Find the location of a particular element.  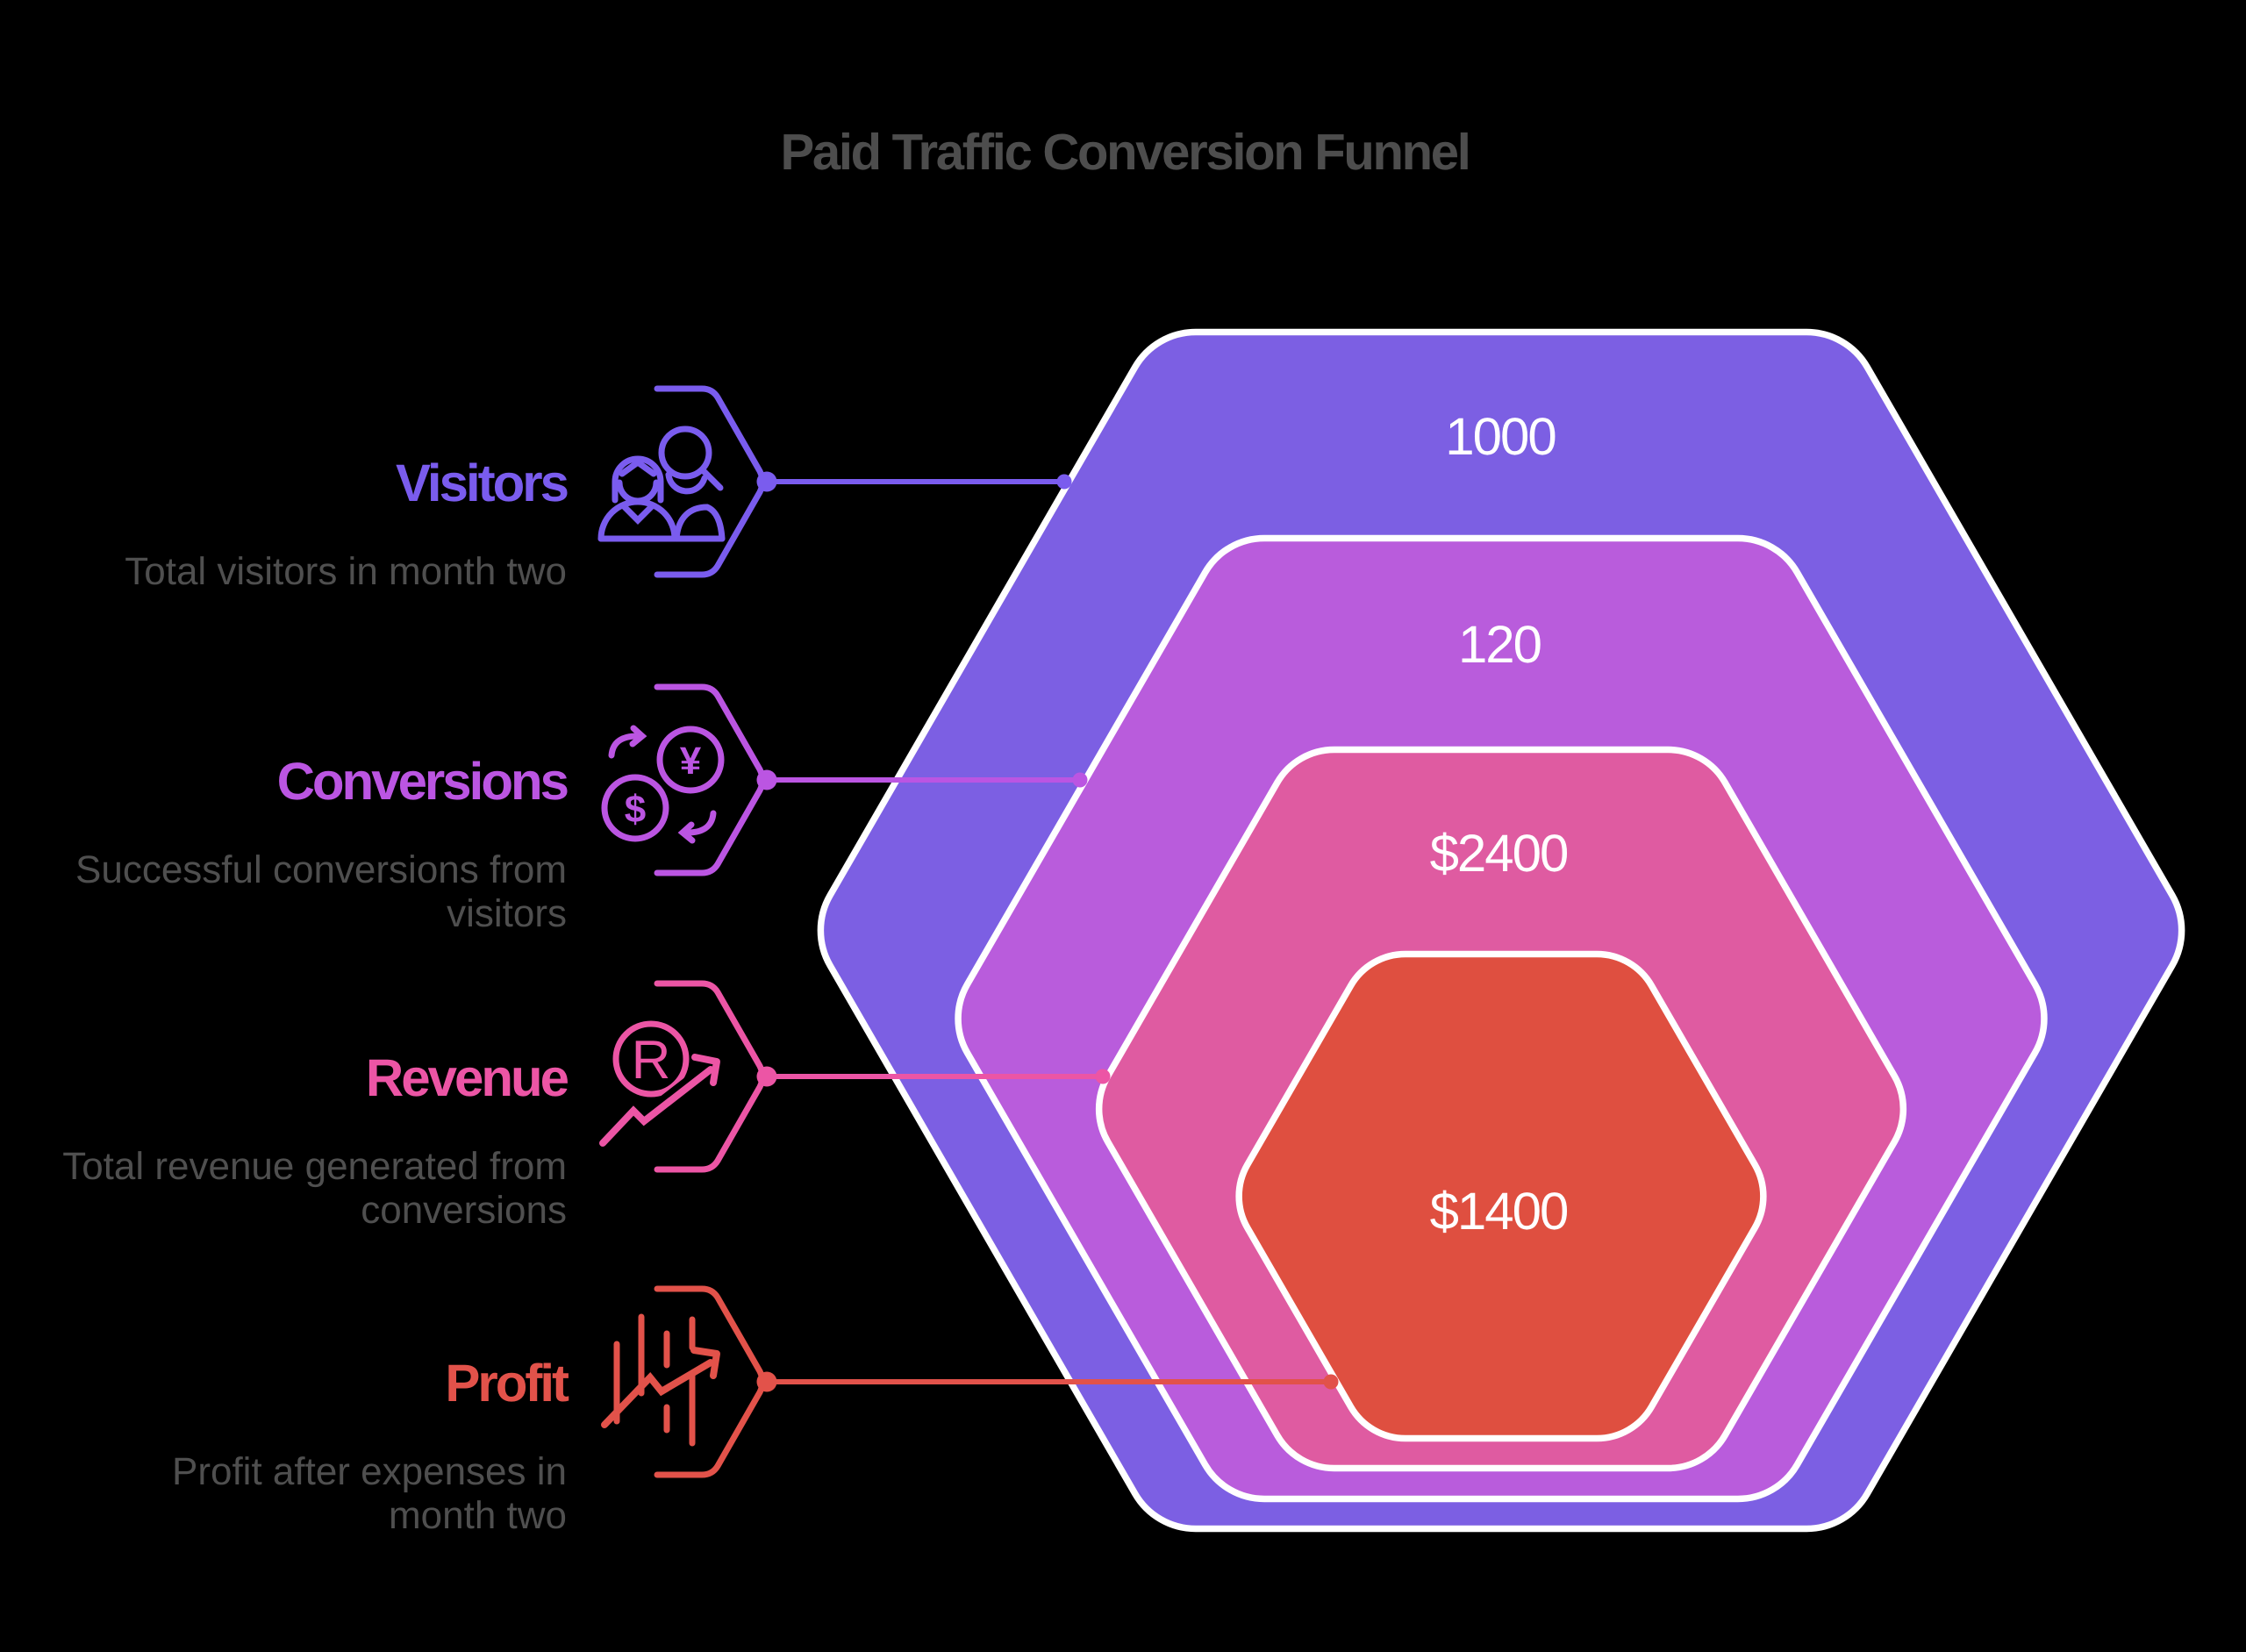

svg-text: Revenue is located at coordinates (467, 1077).